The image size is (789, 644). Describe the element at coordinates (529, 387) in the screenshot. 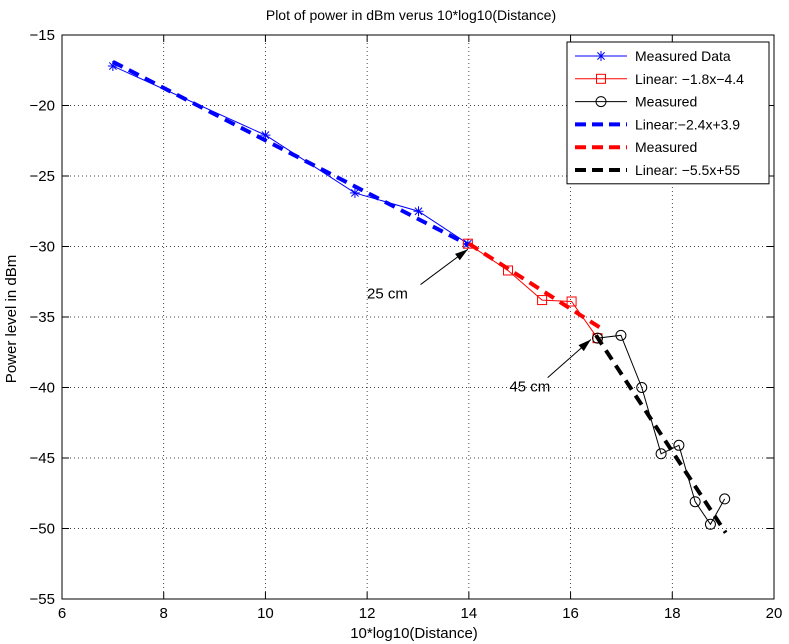

I see `annotation-label: 45 cm` at that location.